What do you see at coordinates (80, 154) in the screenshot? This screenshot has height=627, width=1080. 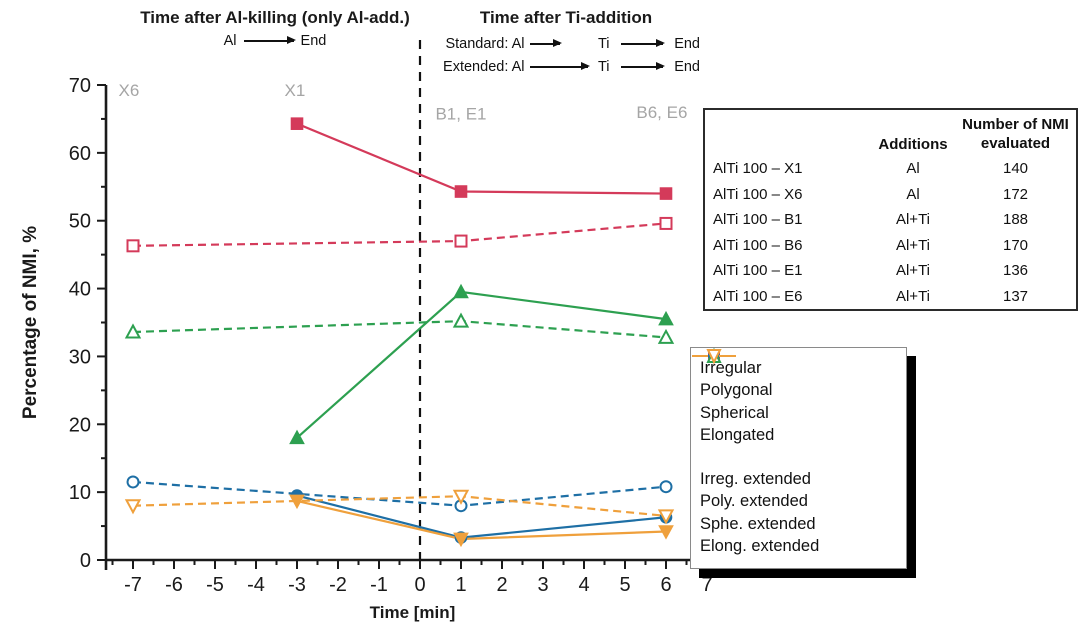 I see `y-tick-label: 60` at bounding box center [80, 154].